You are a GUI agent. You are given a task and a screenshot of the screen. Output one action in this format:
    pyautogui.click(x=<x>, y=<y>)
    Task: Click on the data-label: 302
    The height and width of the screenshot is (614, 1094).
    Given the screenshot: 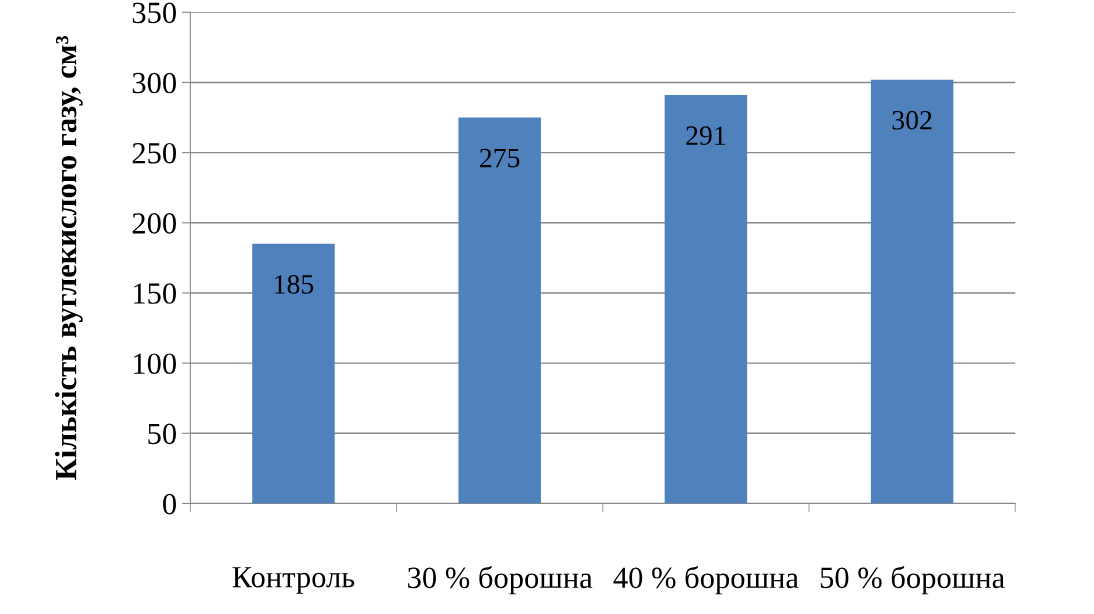 What is the action you would take?
    pyautogui.click(x=912, y=120)
    